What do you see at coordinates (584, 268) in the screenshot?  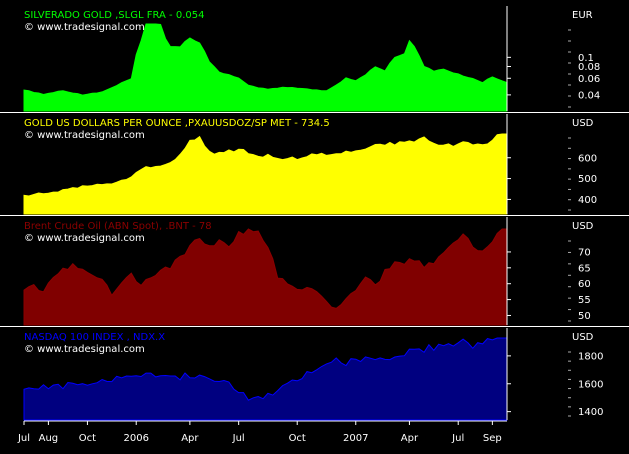 I see `brent-y-tick-label: 65` at bounding box center [584, 268].